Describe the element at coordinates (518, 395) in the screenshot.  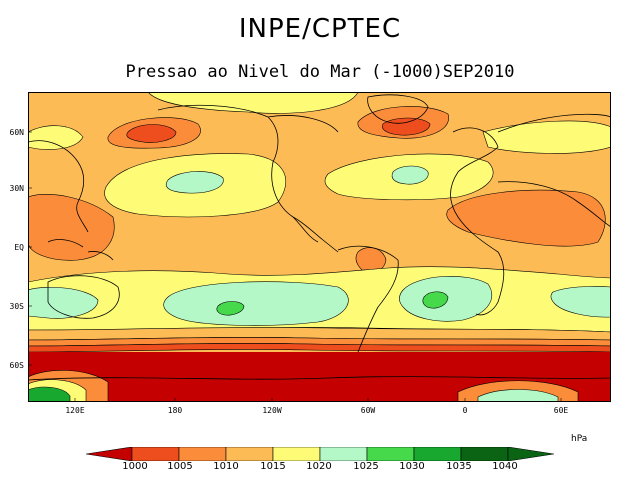
I see `pressure-band-antarctic-high-east-inner` at that location.